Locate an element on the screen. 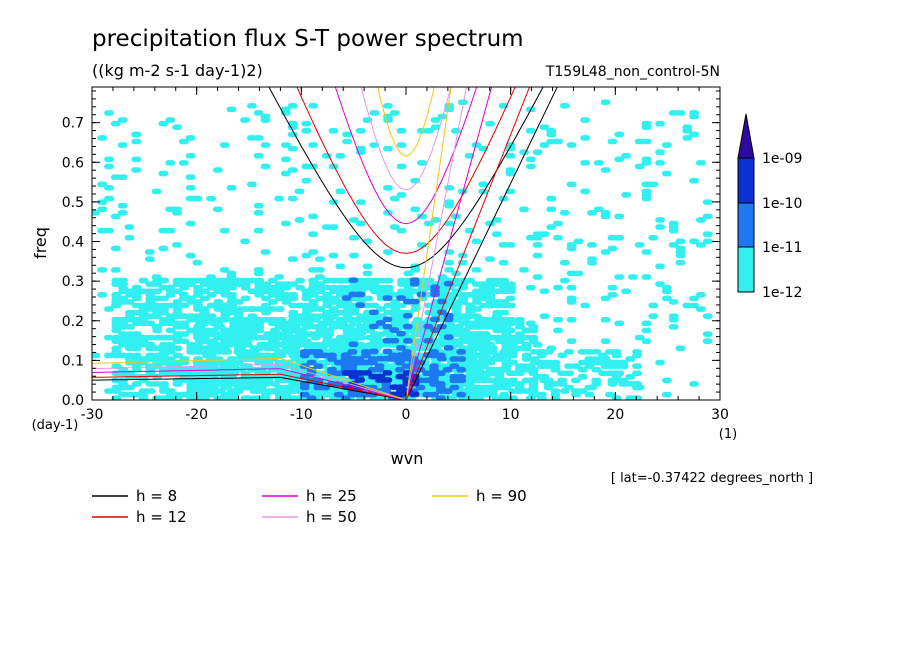  y-tick-label: 0.7 is located at coordinates (73, 124).